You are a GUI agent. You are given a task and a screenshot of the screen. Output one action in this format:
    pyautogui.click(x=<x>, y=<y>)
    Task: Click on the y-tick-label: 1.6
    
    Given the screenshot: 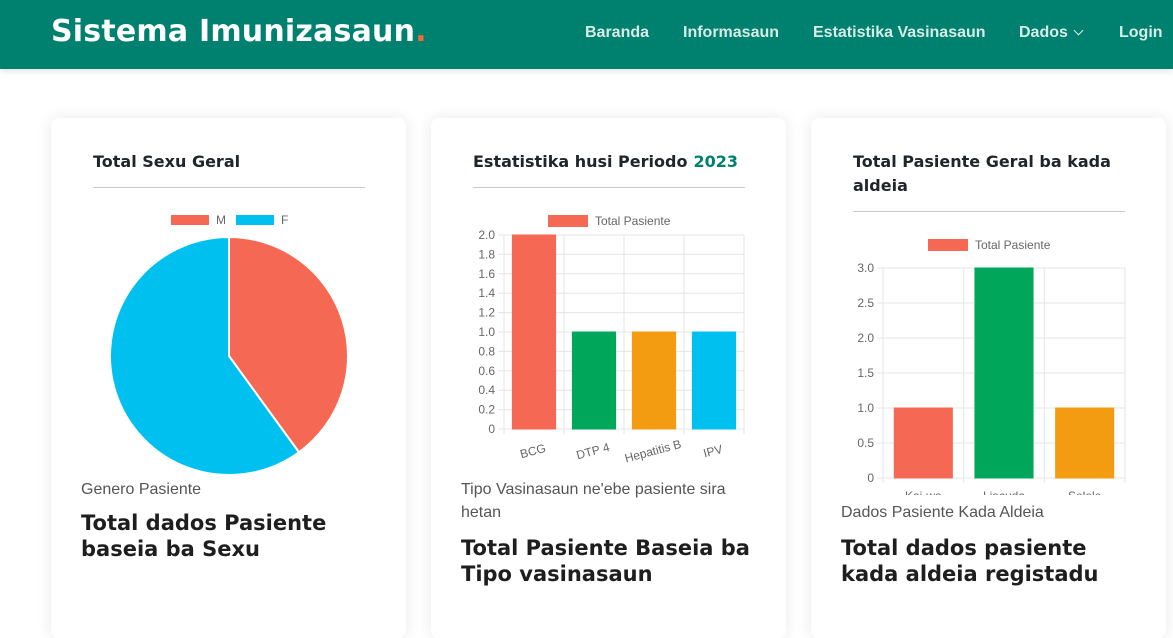 What is the action you would take?
    pyautogui.click(x=486, y=274)
    